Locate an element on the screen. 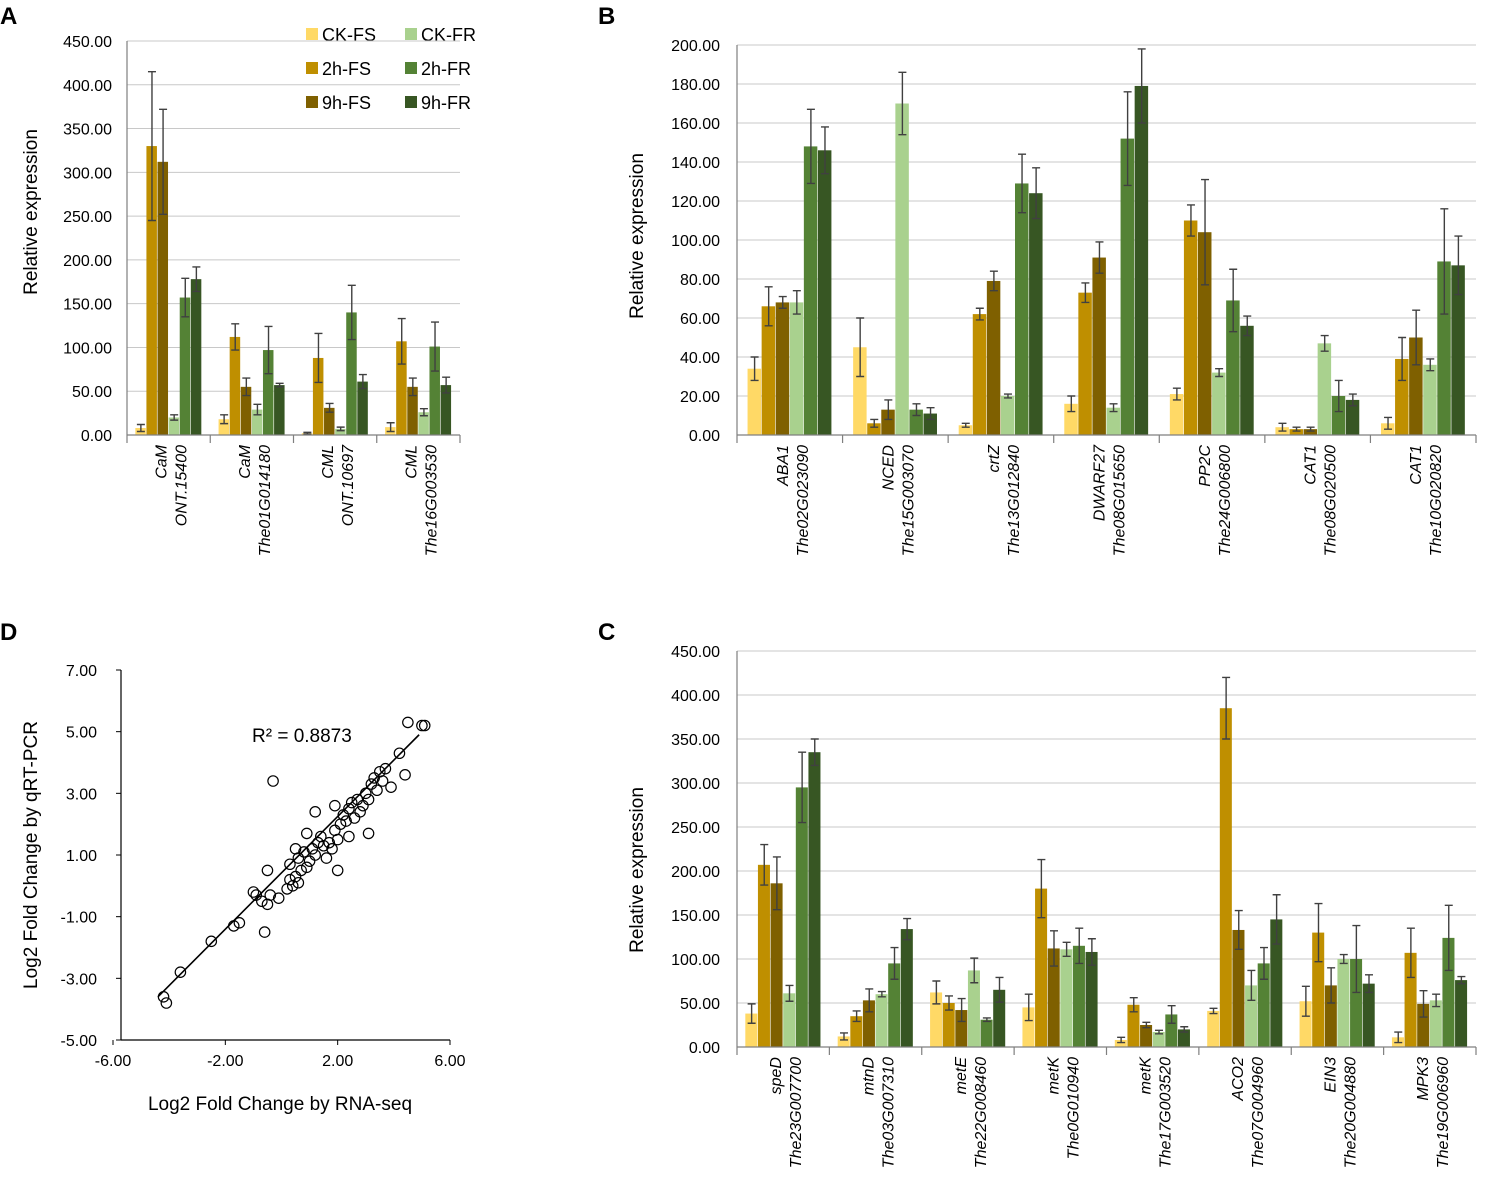  chart-b-ytick-label: 140.00 is located at coordinates (695, 163).